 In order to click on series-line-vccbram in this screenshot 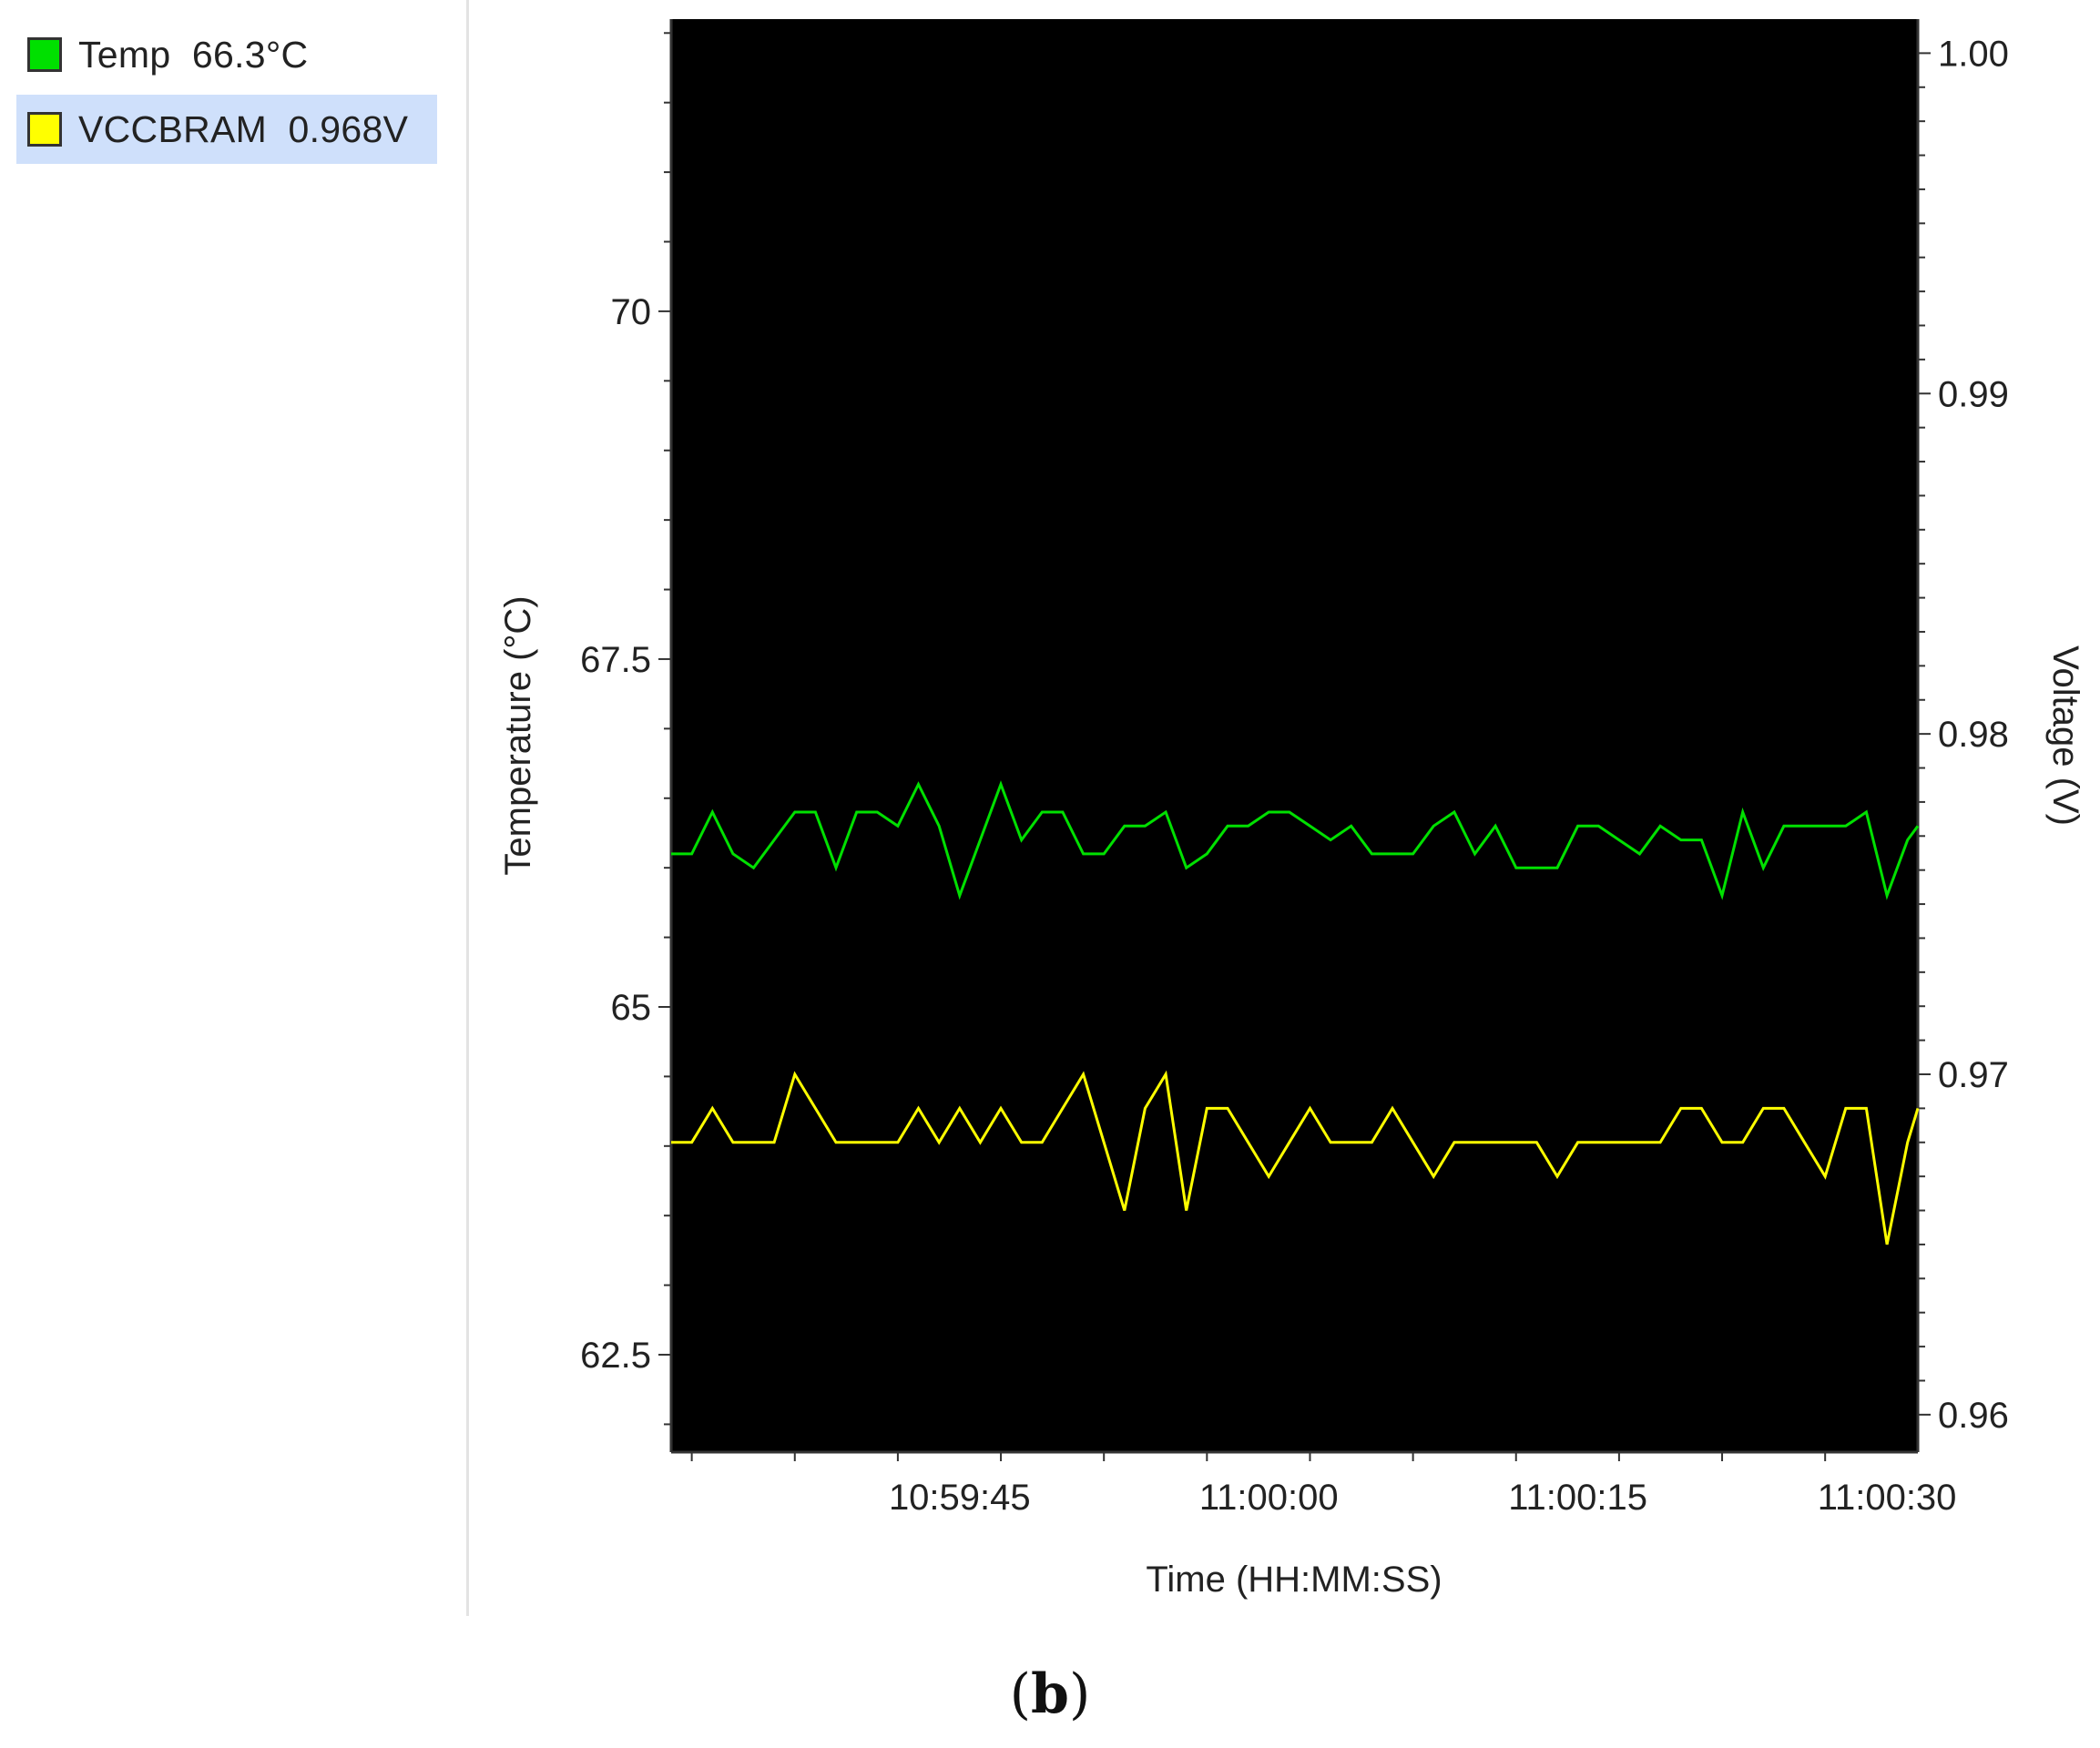, I will do `click(1295, 1157)`.